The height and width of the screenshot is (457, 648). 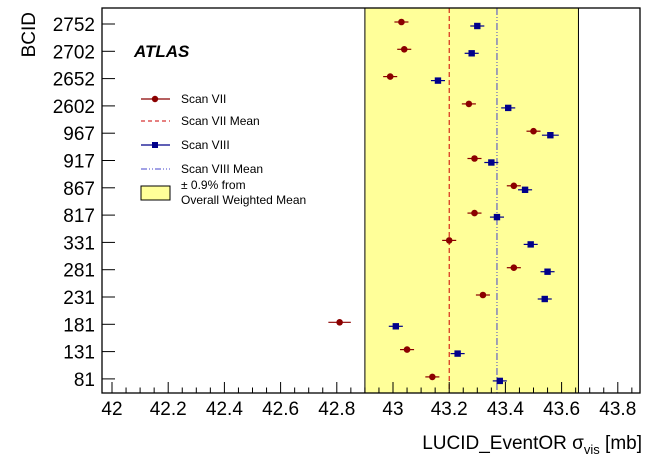 What do you see at coordinates (222, 169) in the screenshot?
I see `legend-scan8-mean-label: Scan VIII Mean` at bounding box center [222, 169].